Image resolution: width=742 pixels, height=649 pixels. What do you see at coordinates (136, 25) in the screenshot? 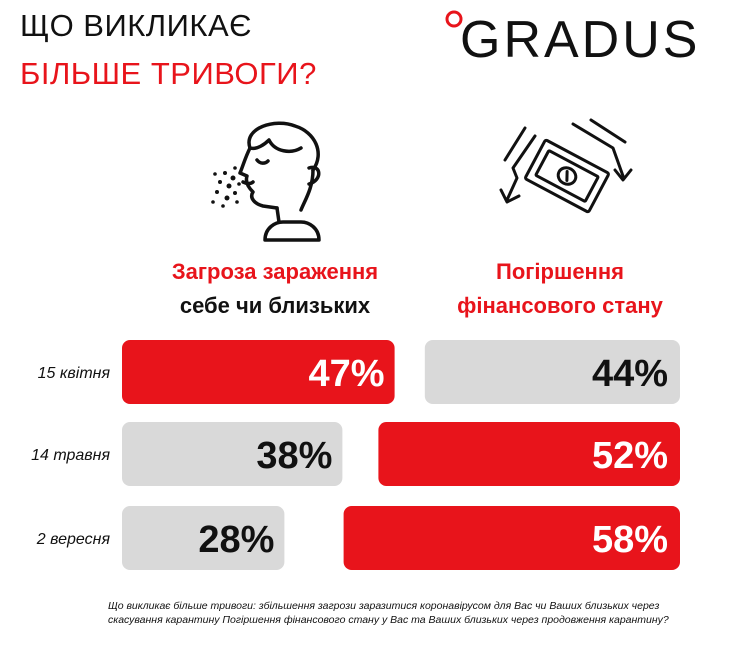
I see `title-line-1: ЩО ВИКЛИКАЄ` at bounding box center [136, 25].